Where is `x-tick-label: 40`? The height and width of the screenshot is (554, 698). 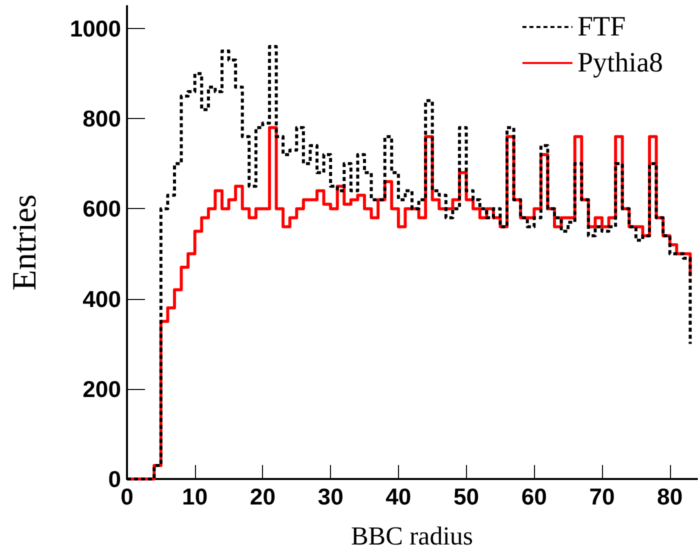
x-tick-label: 40 is located at coordinates (399, 497).